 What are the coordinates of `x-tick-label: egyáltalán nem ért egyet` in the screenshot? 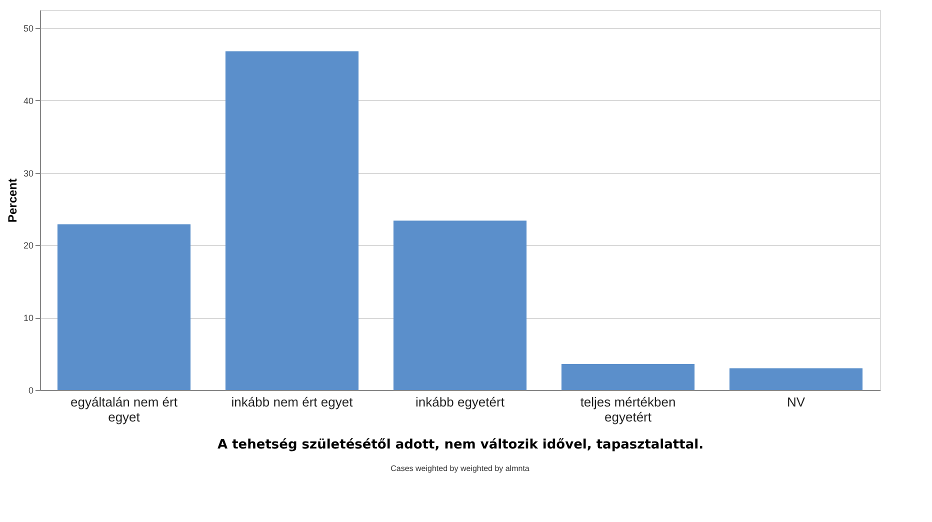 It's located at (124, 409).